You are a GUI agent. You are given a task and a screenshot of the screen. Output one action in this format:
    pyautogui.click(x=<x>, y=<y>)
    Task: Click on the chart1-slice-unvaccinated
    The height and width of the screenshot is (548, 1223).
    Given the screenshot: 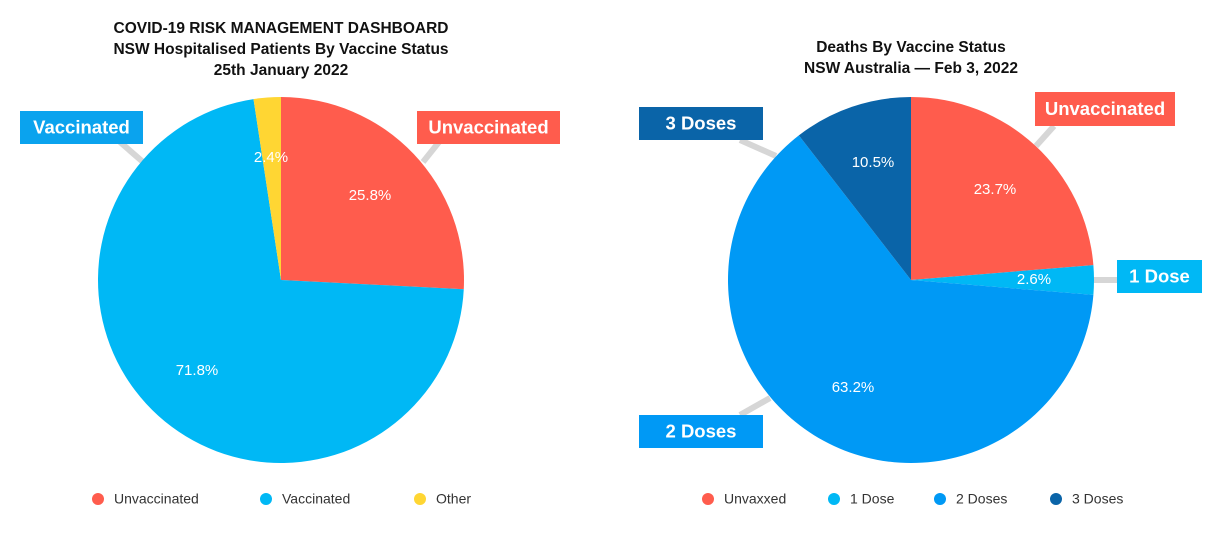 What is the action you would take?
    pyautogui.click(x=373, y=193)
    